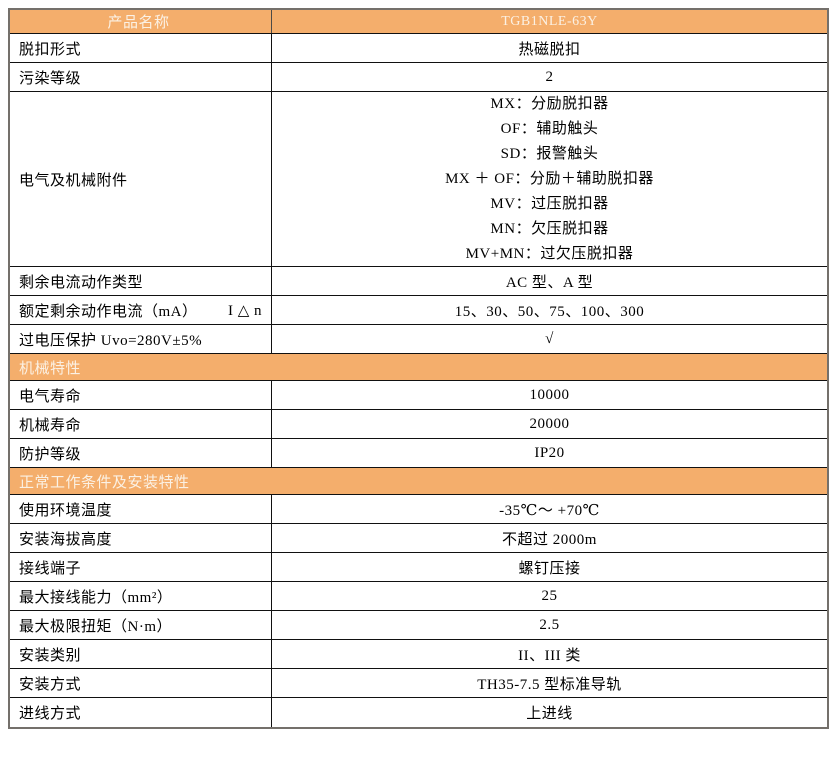 Image resolution: width=837 pixels, height=760 pixels. I want to click on row-value: TGB1NLE-63Y, so click(549, 21).